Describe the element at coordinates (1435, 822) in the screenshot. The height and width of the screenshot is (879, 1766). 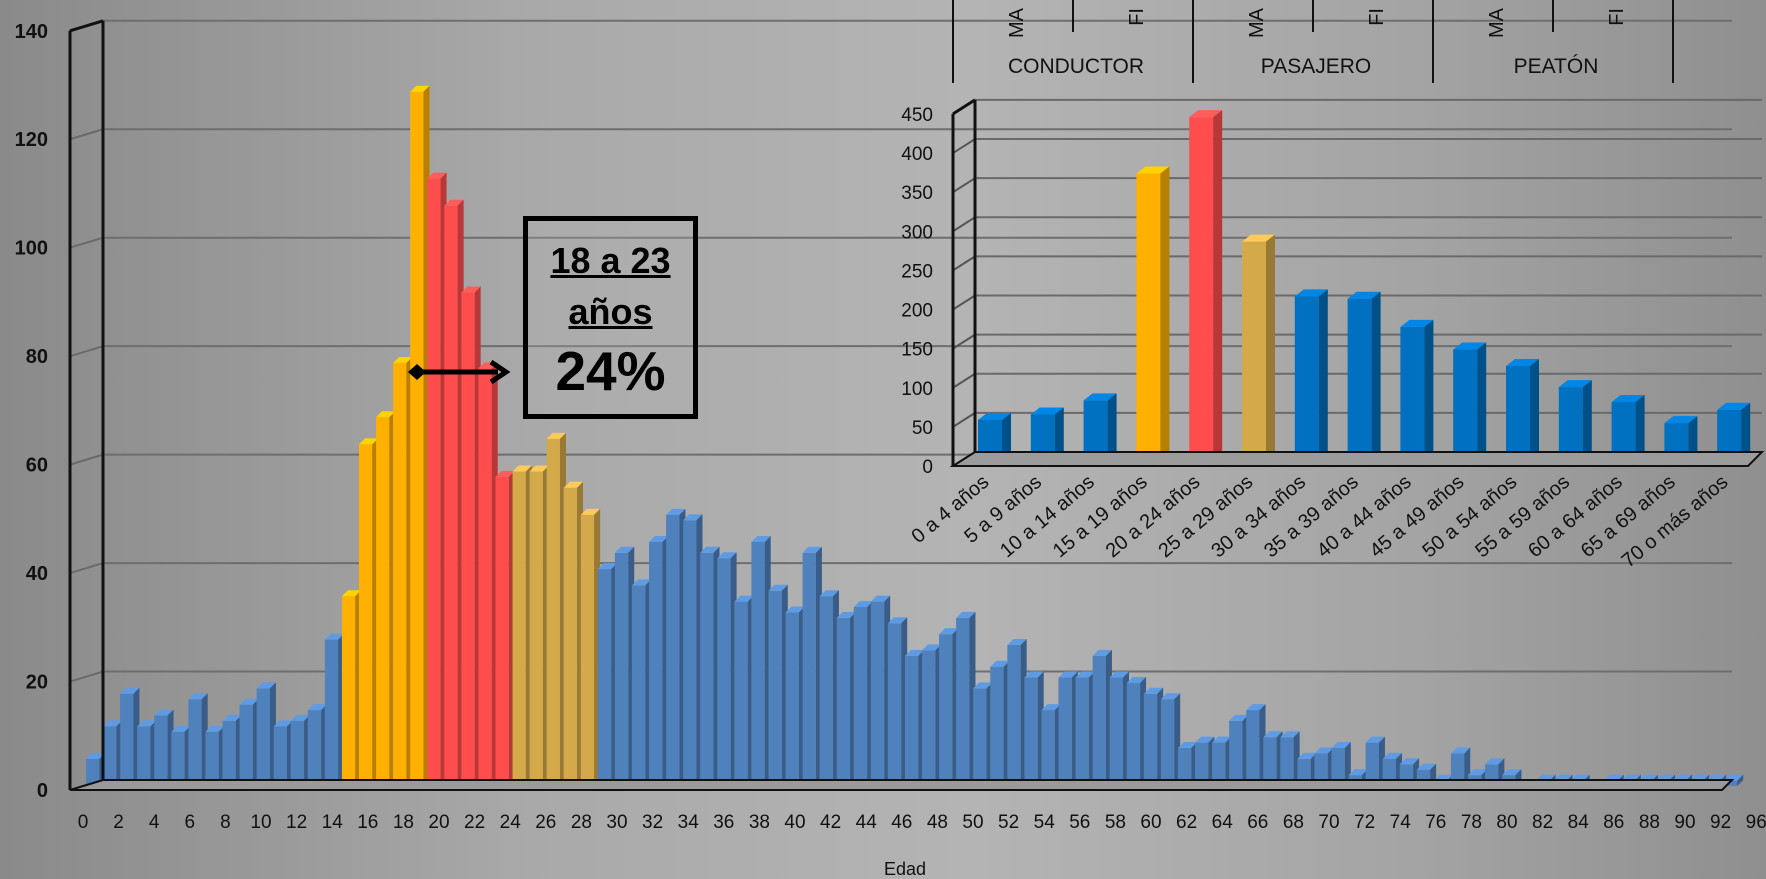
I see `x-tick-label: 76` at that location.